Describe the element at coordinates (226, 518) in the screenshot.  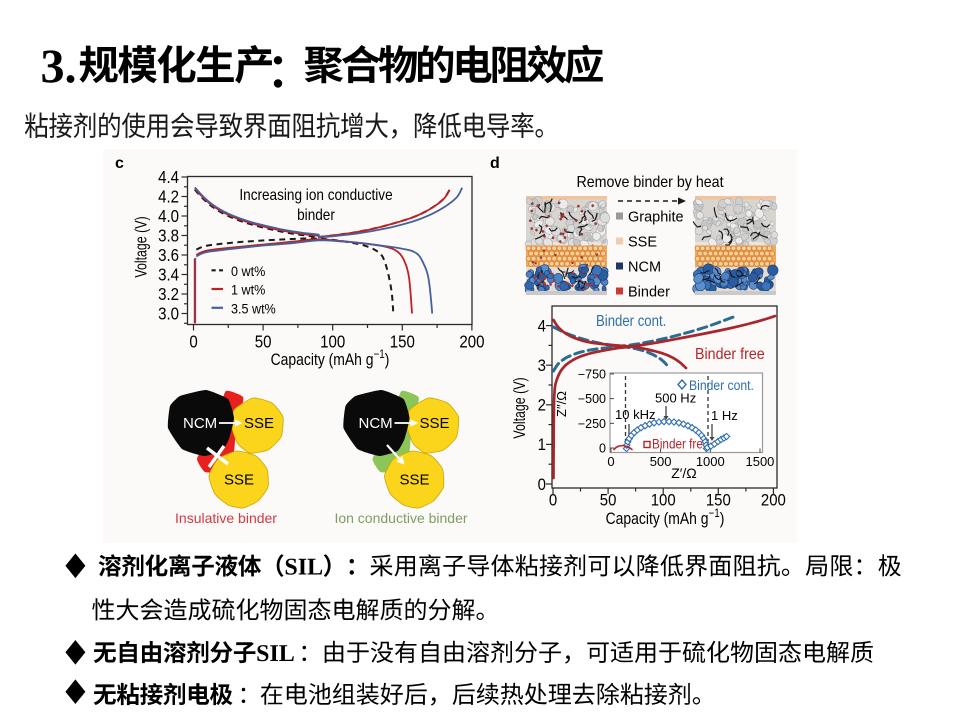
I see `svg-text: Insulative binder` at that location.